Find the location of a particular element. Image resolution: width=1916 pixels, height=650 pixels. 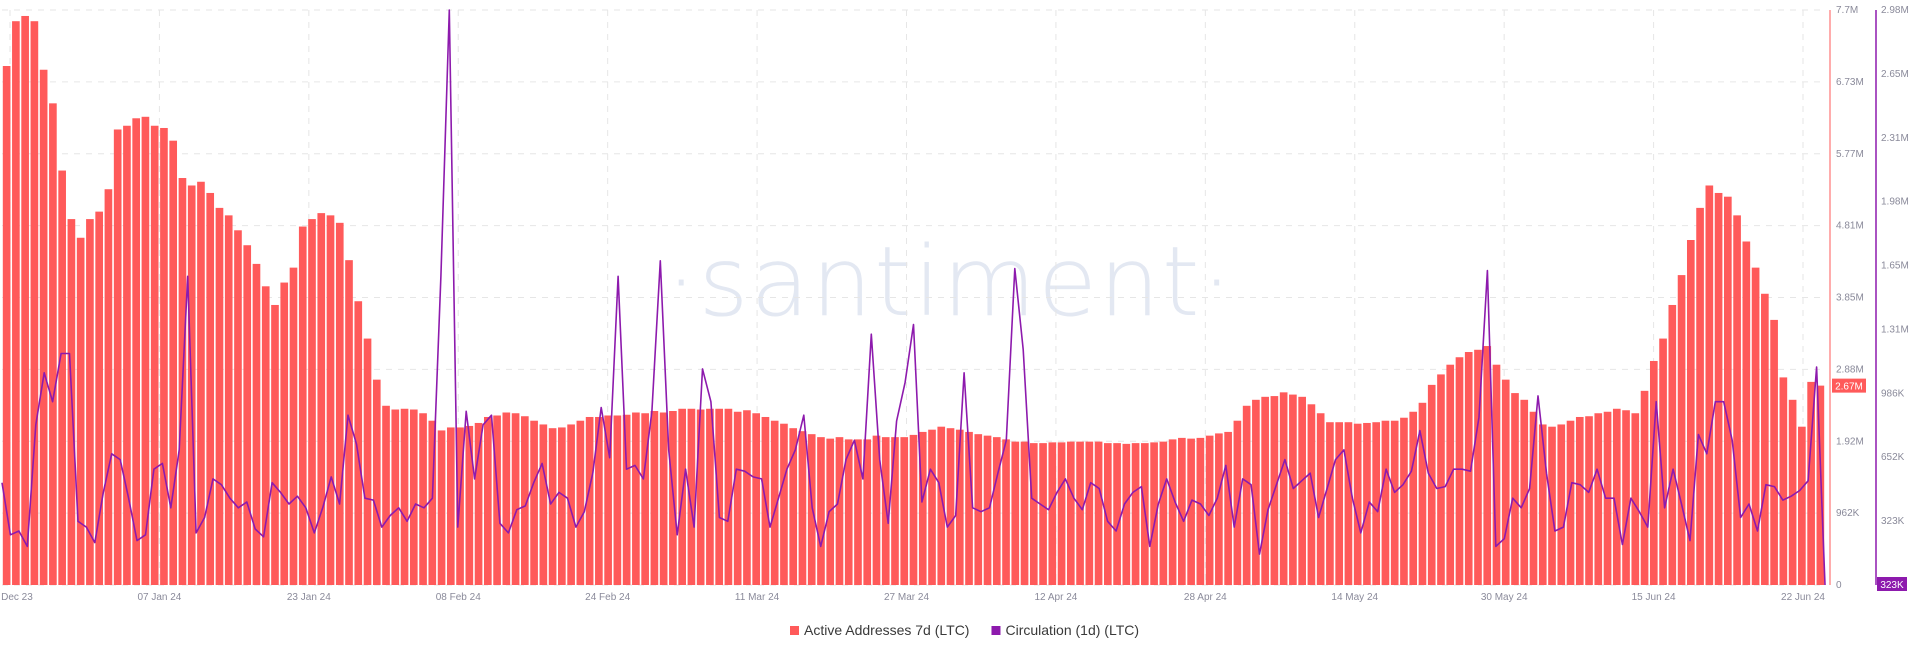

santiment-watermark: ·santiment· is located at coordinates (950, 282).